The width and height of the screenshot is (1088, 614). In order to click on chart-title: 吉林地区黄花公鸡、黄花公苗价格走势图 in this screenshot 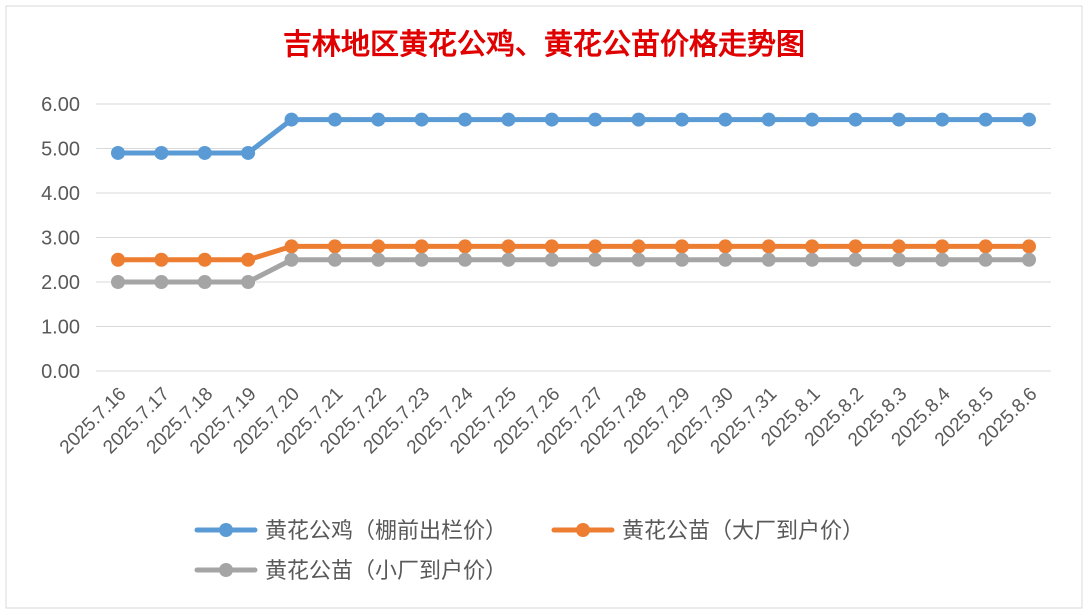, I will do `click(544, 44)`.